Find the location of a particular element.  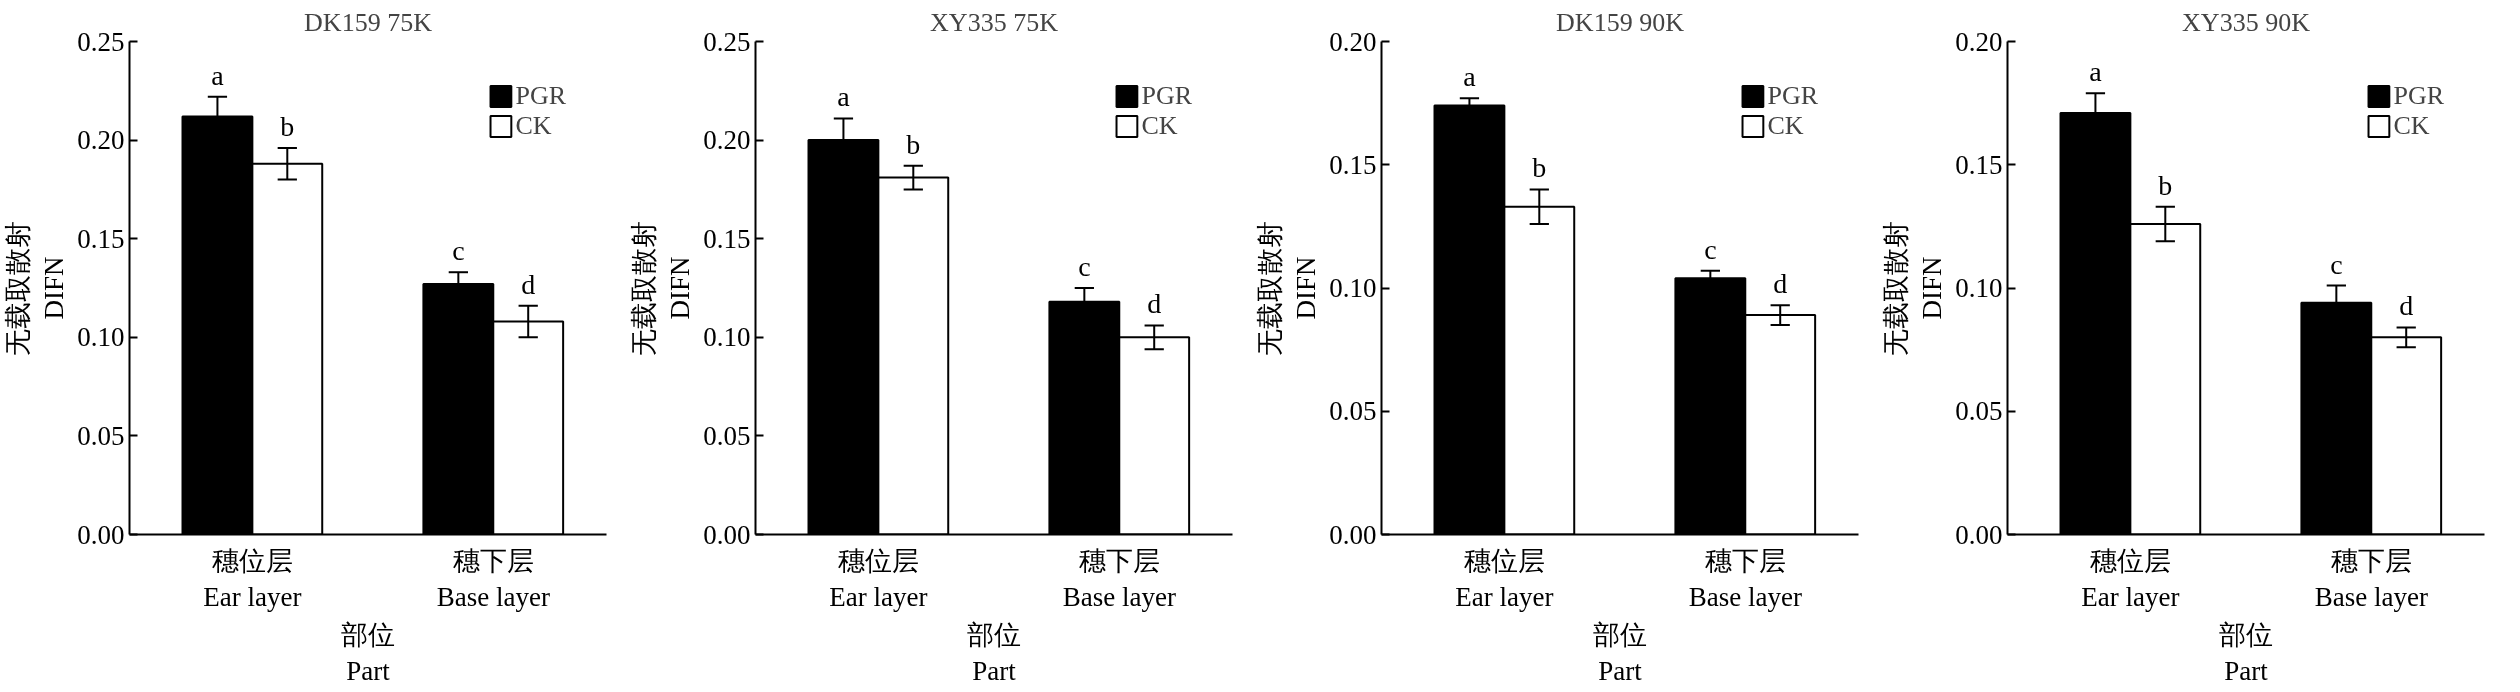

chart-title: DK159 90K is located at coordinates (1620, 22).